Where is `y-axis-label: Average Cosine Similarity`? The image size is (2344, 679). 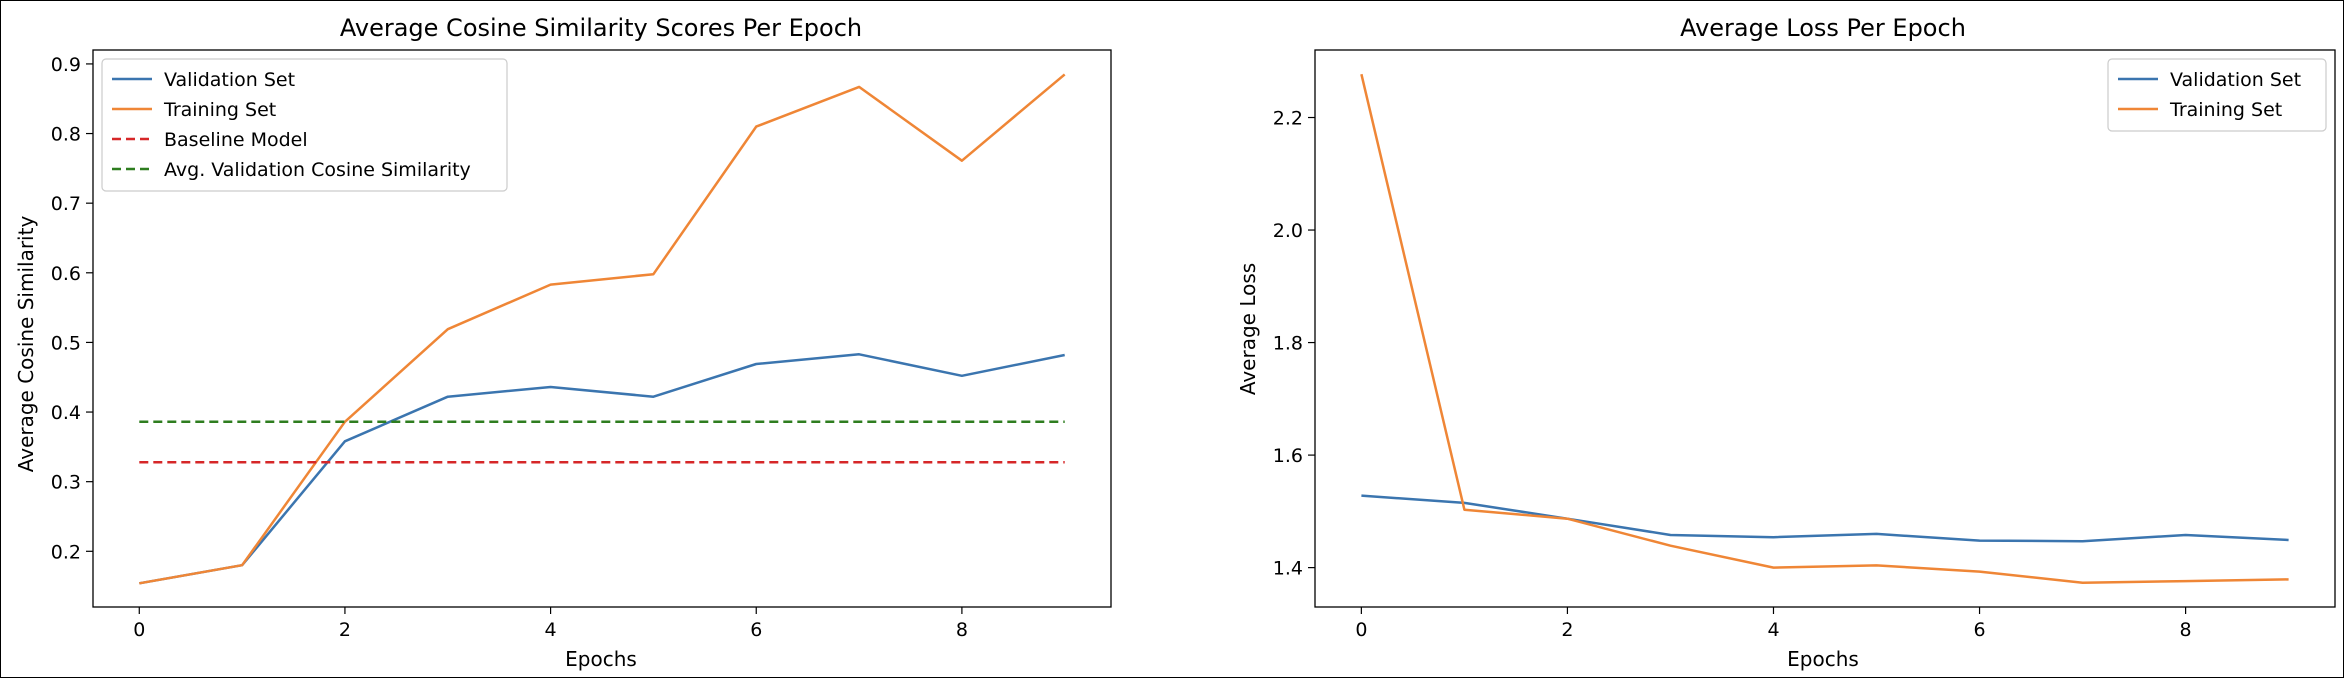
y-axis-label: Average Cosine Similarity is located at coordinates (26, 344).